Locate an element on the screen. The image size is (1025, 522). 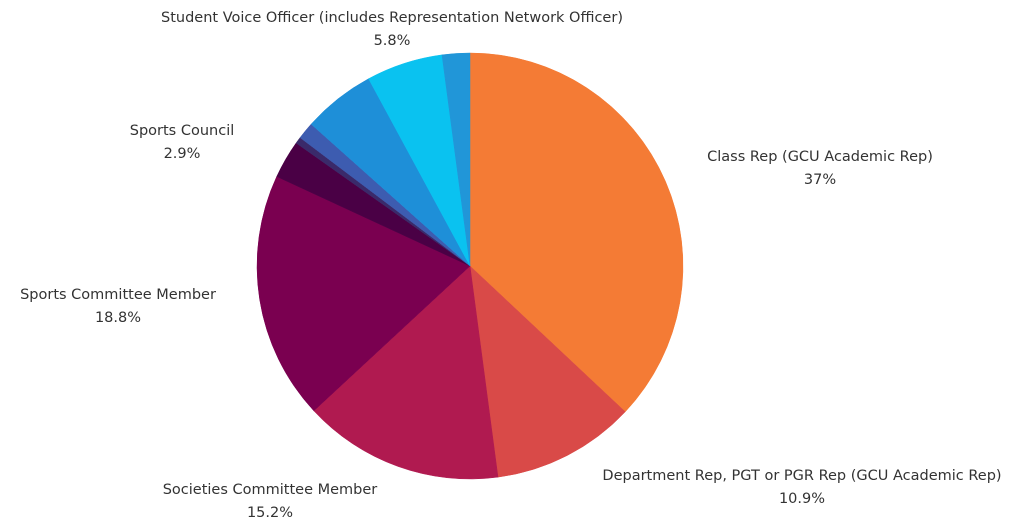
slice-value-label: 10.9% is located at coordinates (802, 499).